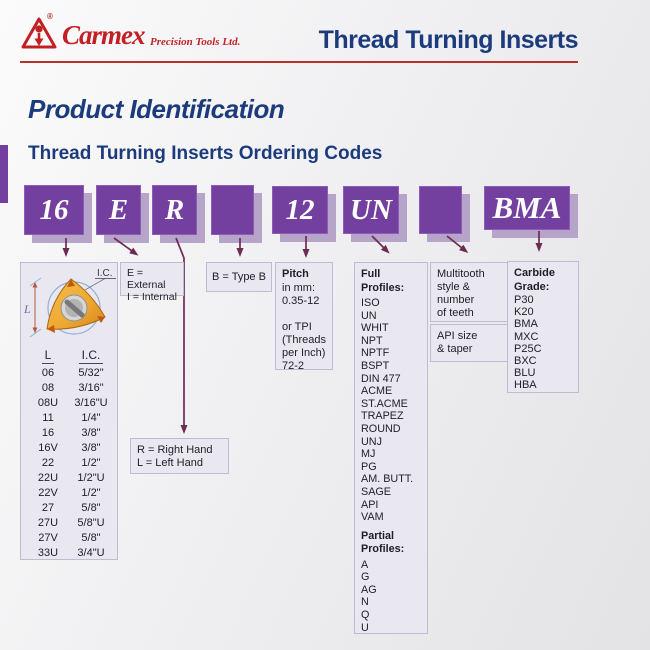 The width and height of the screenshot is (650, 650). I want to click on legend-line, so click(305, 314).